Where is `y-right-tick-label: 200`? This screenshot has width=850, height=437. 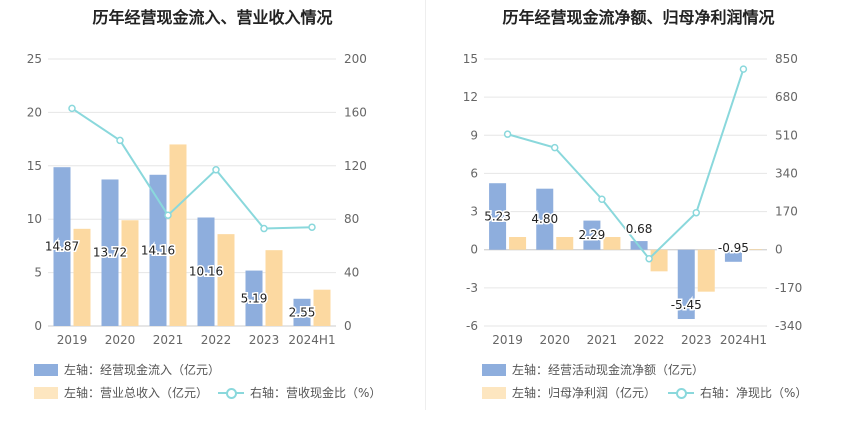
y-right-tick-label: 200 is located at coordinates (355, 59).